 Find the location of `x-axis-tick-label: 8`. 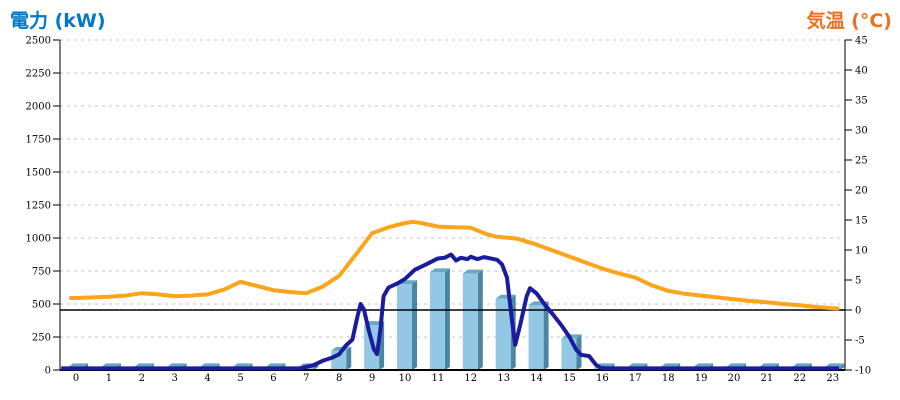

x-axis-tick-label: 8 is located at coordinates (339, 378).